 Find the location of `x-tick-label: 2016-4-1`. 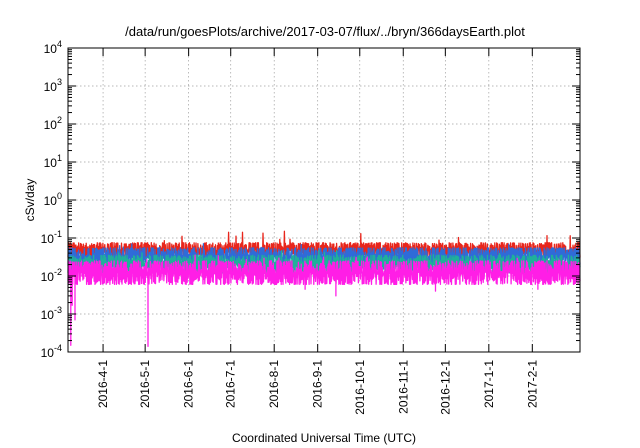

x-tick-label: 2016-4-1 is located at coordinates (103, 384).